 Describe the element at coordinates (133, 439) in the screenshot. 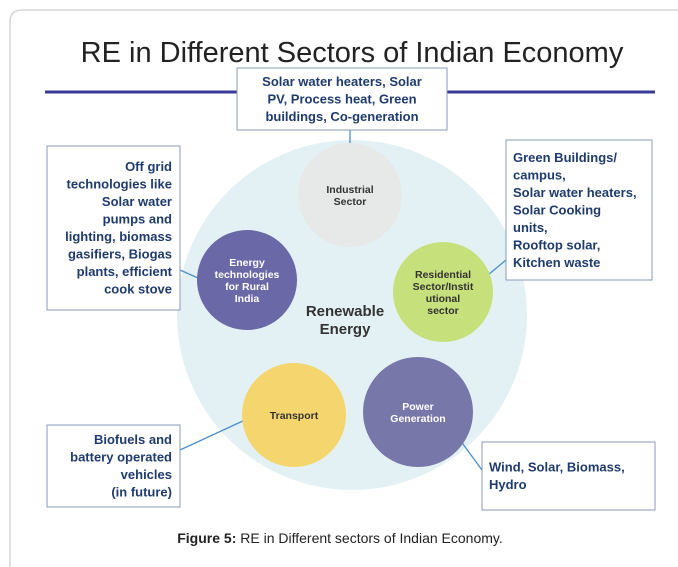

I see `box-line: Biofuels and` at that location.